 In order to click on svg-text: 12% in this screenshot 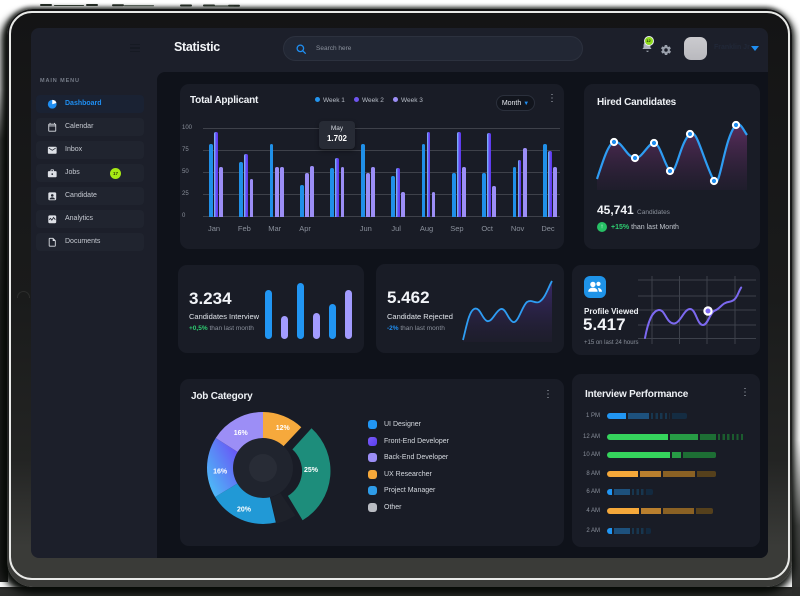, I will do `click(283, 428)`.